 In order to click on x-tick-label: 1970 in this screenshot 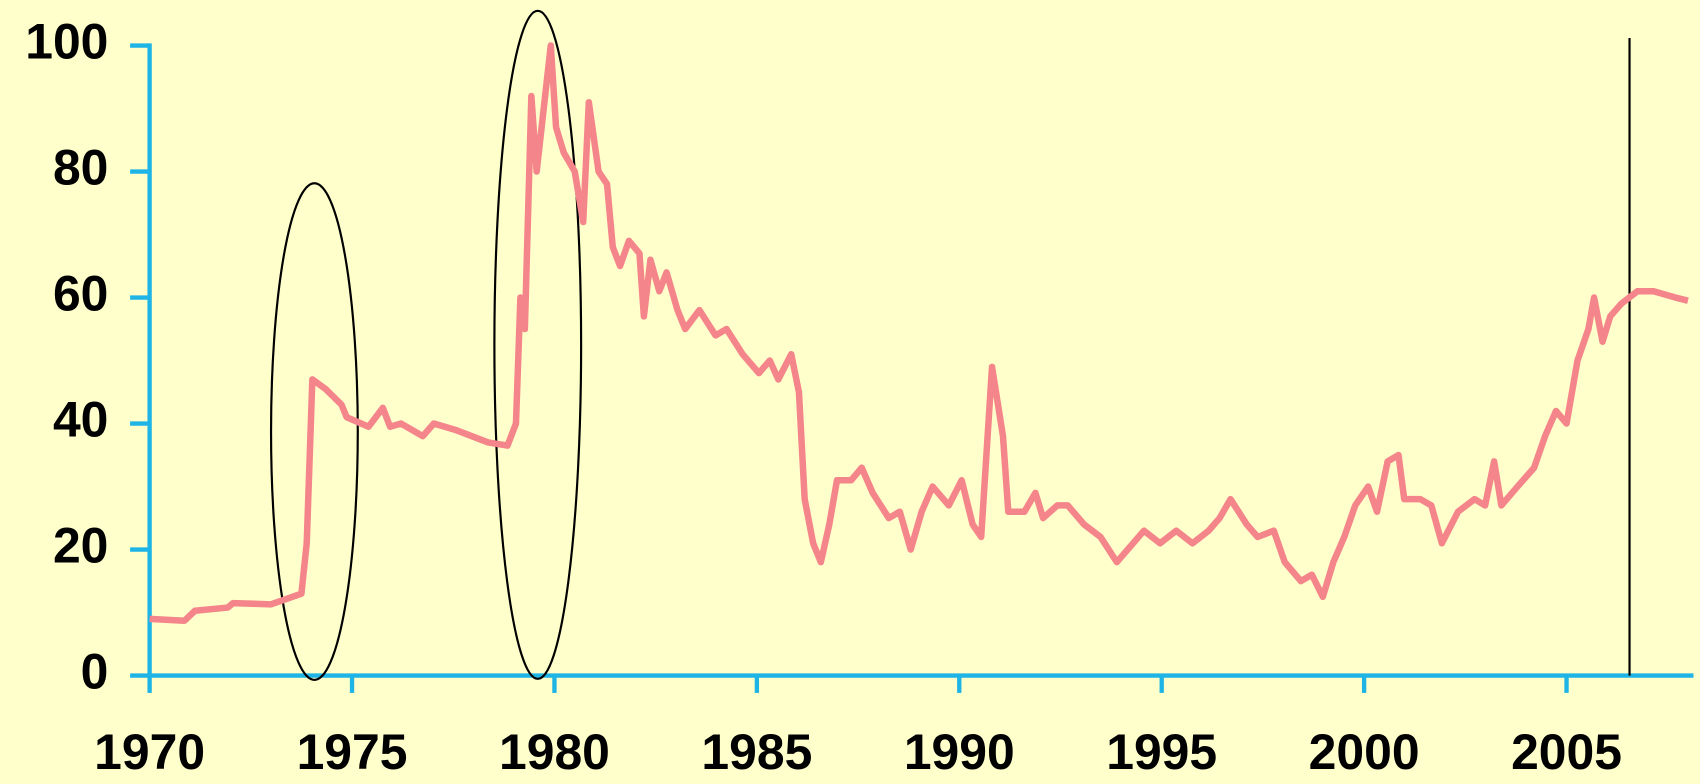, I will do `click(149, 752)`.